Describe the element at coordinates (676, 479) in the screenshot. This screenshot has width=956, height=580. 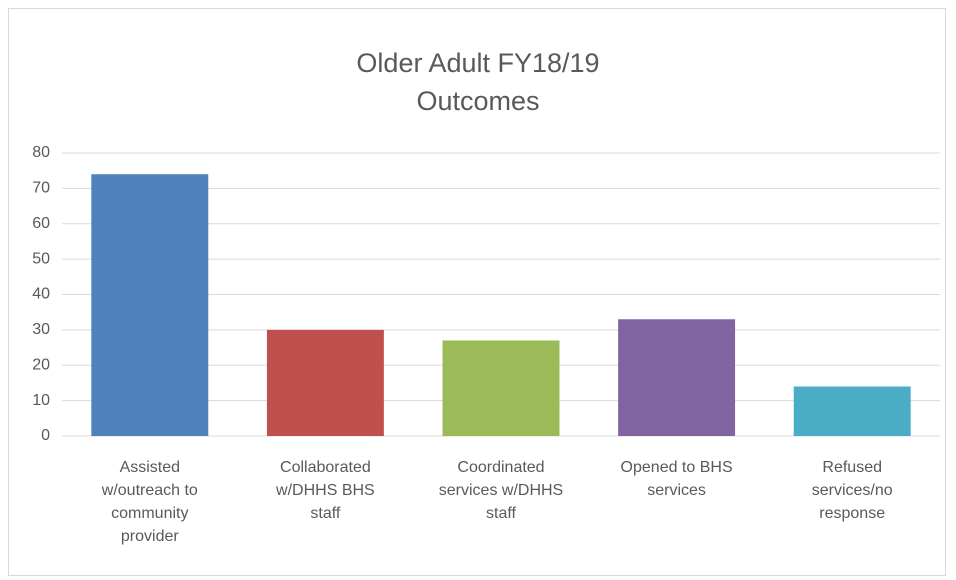
I see `x-tick-label: Opened to BHS services` at that location.